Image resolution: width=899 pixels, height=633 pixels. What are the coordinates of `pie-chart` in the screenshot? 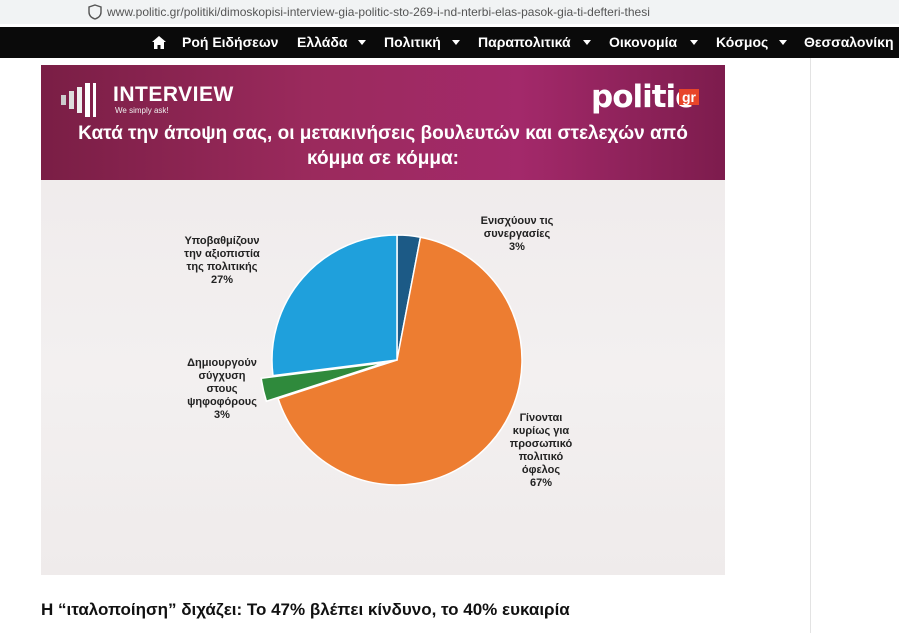 It's located at (391, 360).